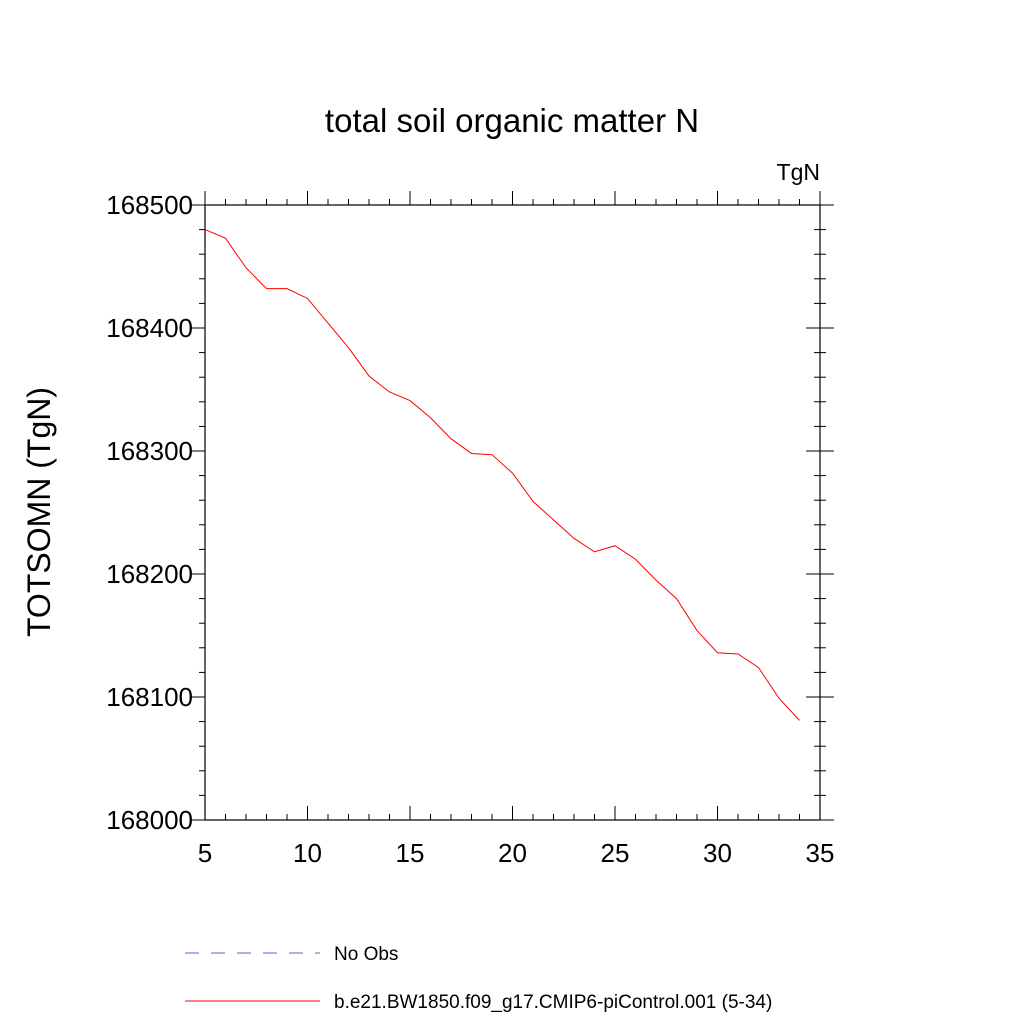 The width and height of the screenshot is (1024, 1024). I want to click on y-tick-label: 168500, so click(149, 205).